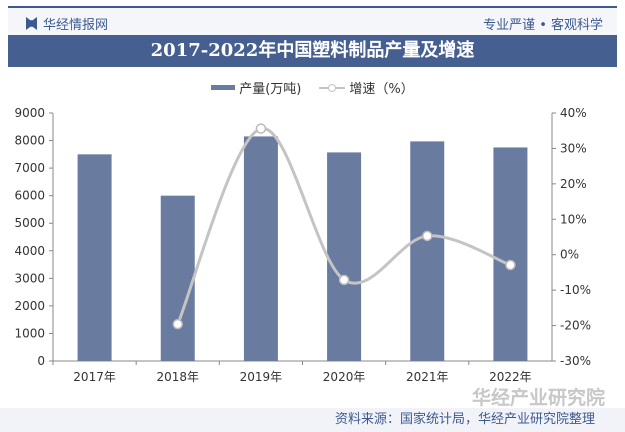 The image size is (625, 432). Describe the element at coordinates (312, 87) in the screenshot. I see `legend: 产量(万吨) 增速（%）` at that location.